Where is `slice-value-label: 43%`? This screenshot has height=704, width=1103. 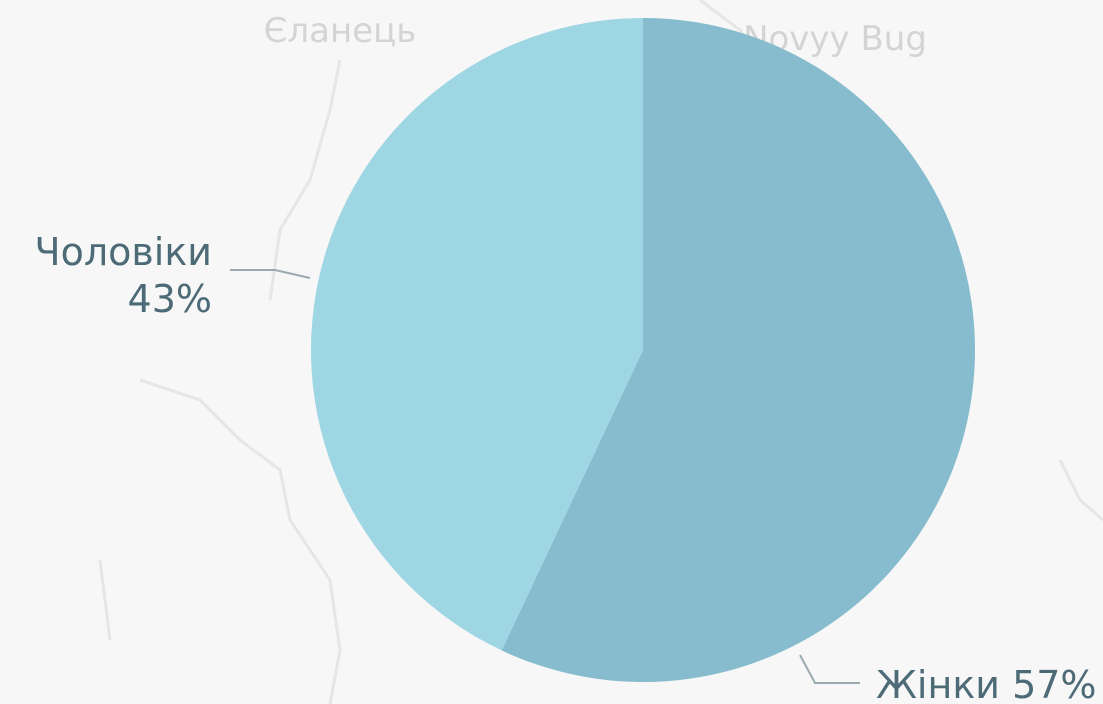 slice-value-label: 43% is located at coordinates (170, 299).